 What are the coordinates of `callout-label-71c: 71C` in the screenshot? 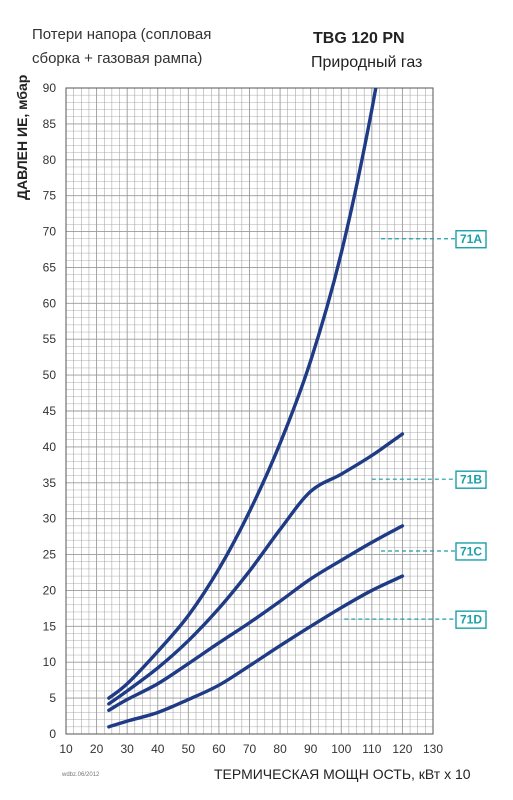 It's located at (471, 551).